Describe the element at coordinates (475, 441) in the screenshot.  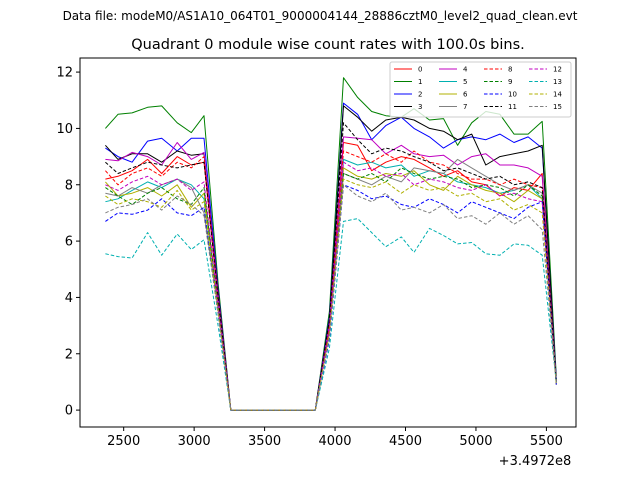
I see `x-tick-label: 5000` at that location.